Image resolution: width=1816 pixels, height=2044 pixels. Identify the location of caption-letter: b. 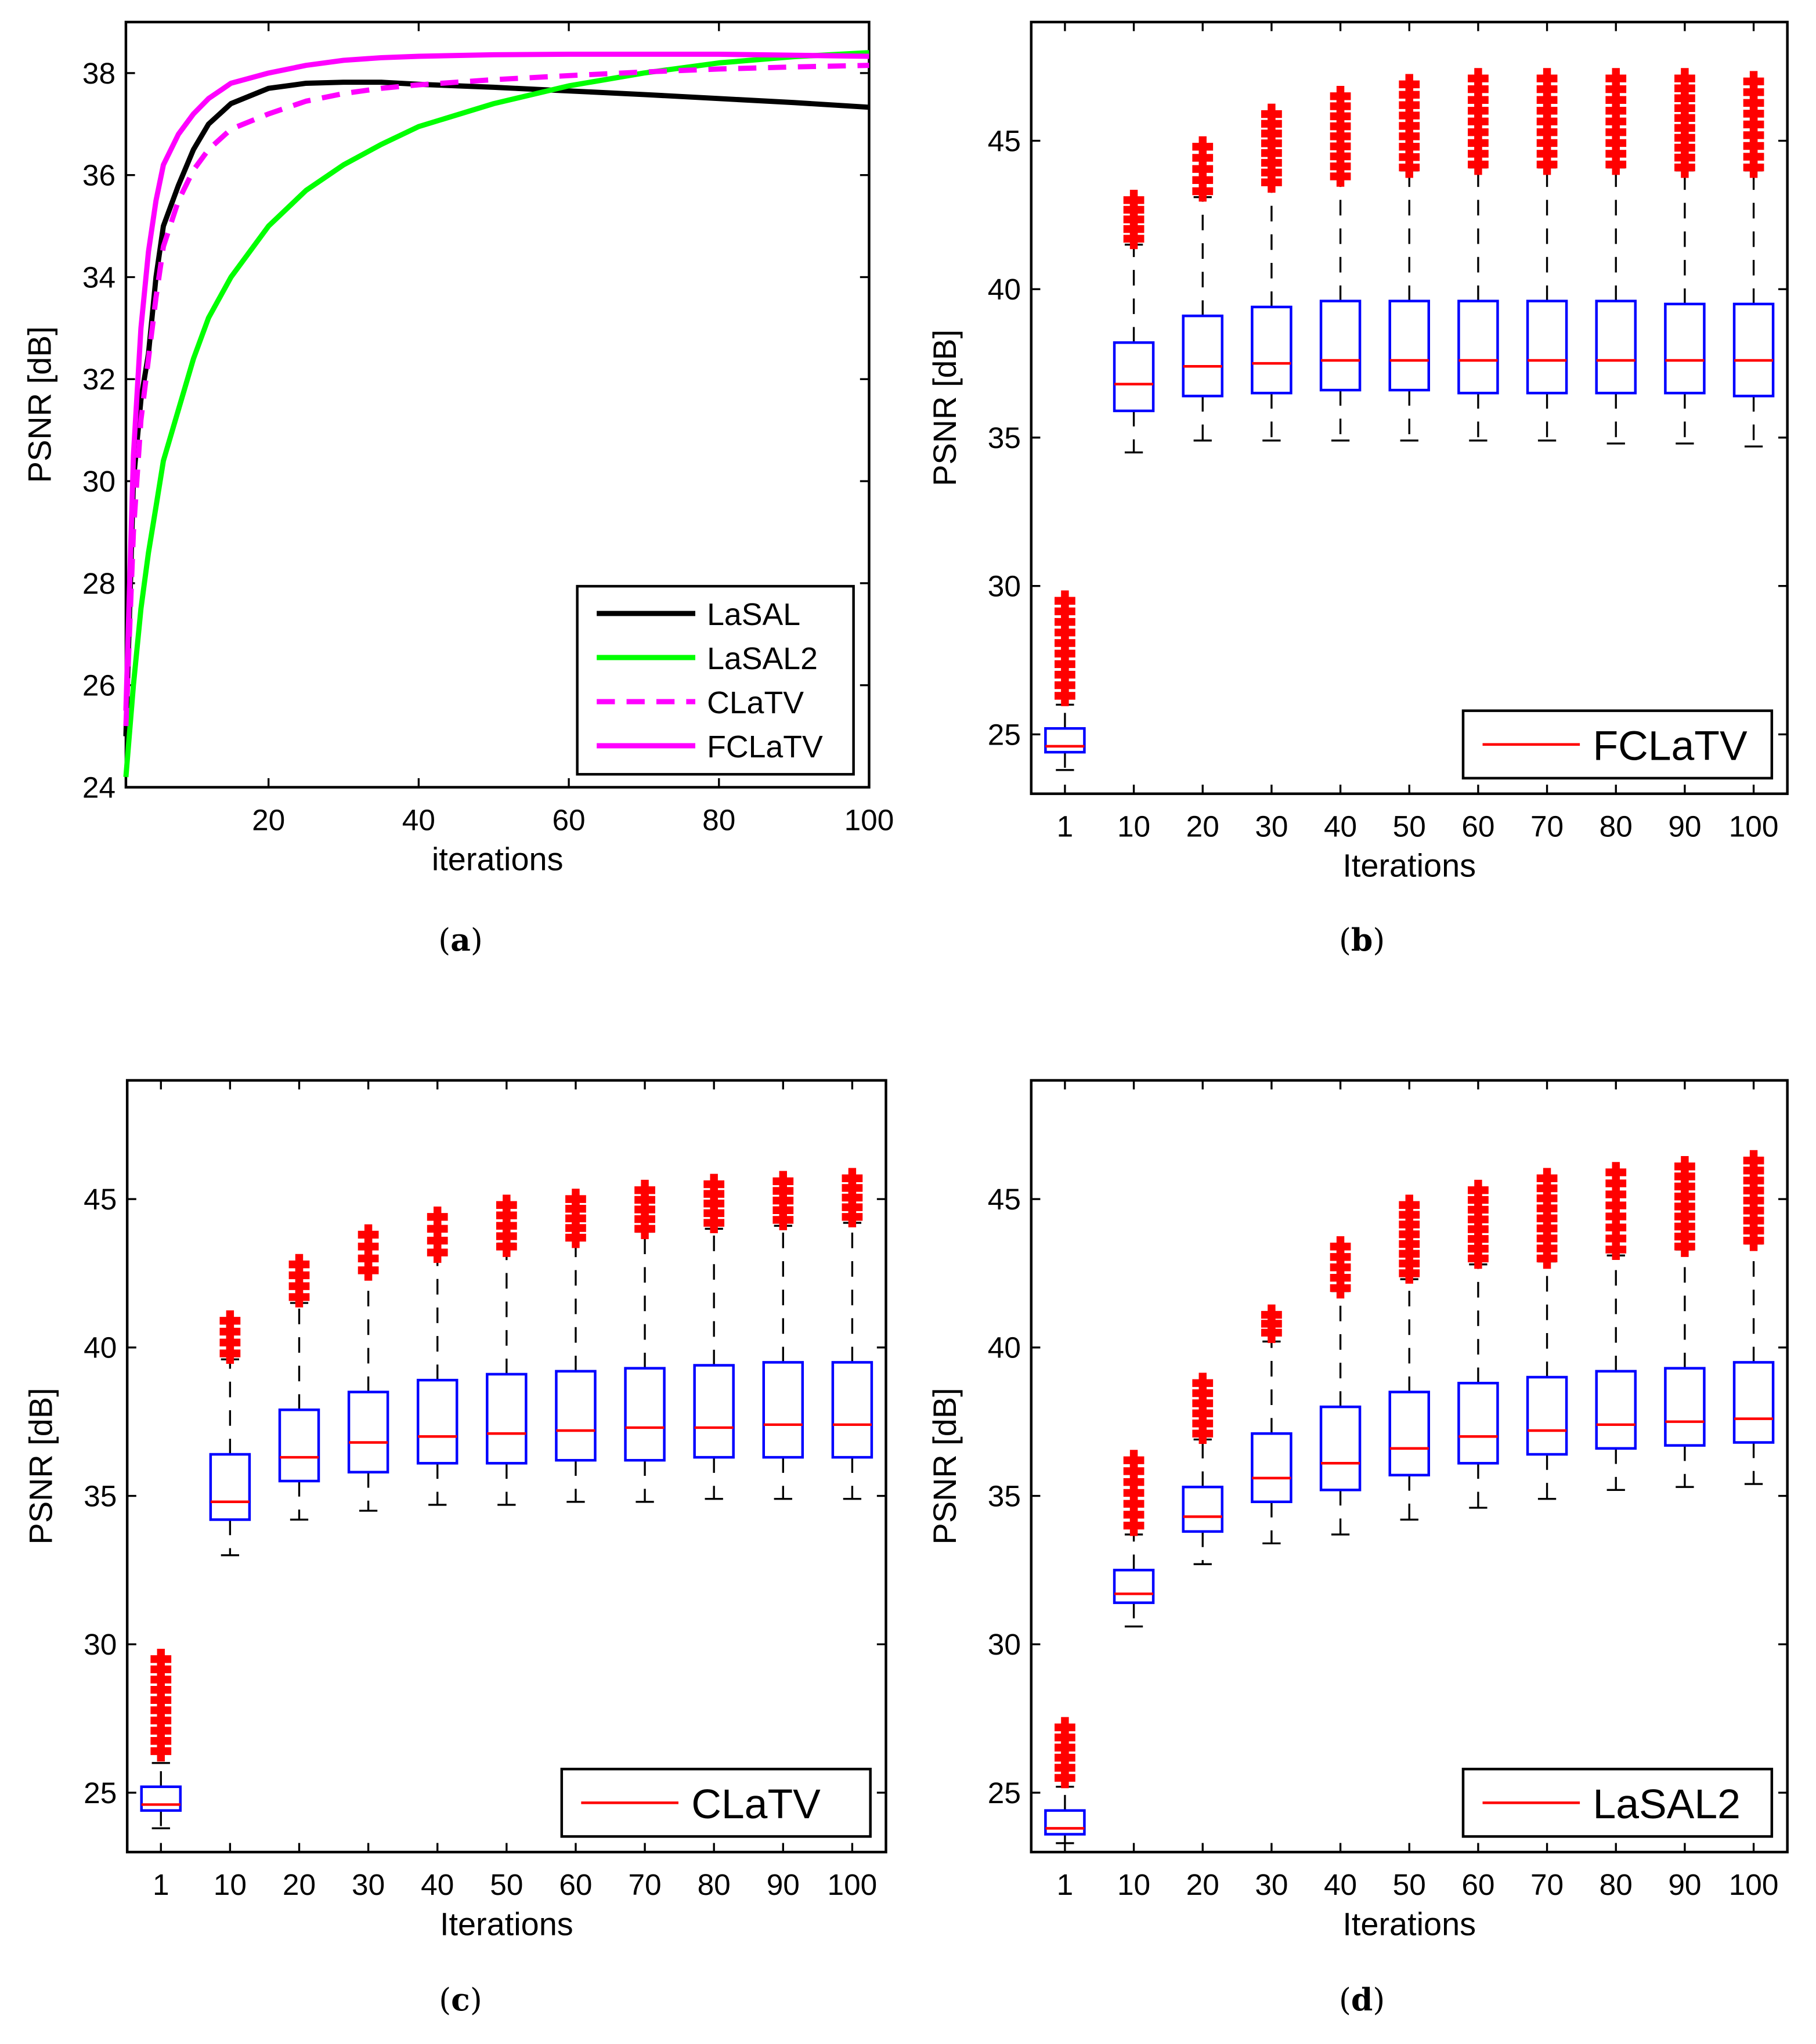
(1362, 940).